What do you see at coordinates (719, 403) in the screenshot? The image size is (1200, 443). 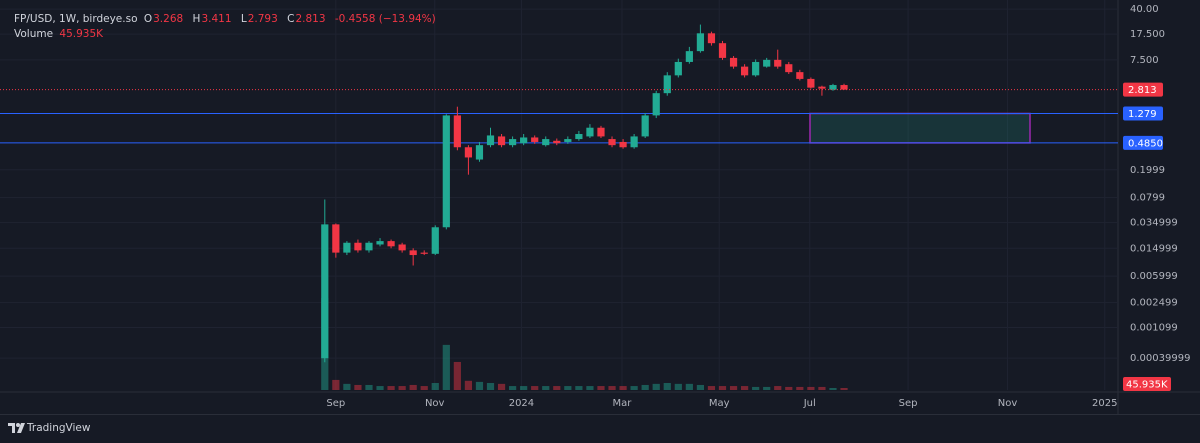 I see `x-tick-label: May` at bounding box center [719, 403].